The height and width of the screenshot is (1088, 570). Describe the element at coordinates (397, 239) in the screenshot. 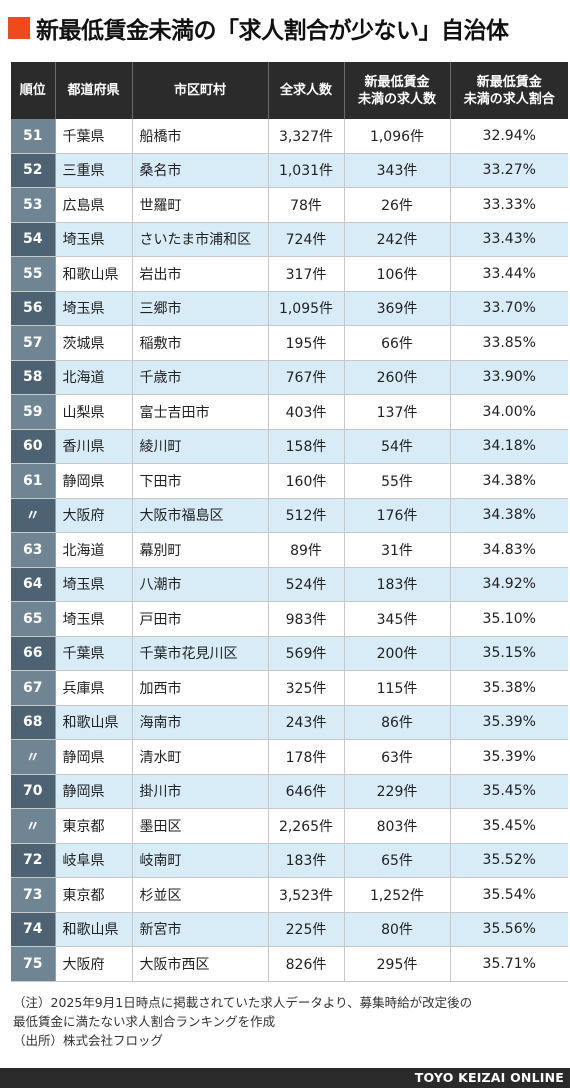

I see `below-wage-jobs-cell: 242件` at that location.